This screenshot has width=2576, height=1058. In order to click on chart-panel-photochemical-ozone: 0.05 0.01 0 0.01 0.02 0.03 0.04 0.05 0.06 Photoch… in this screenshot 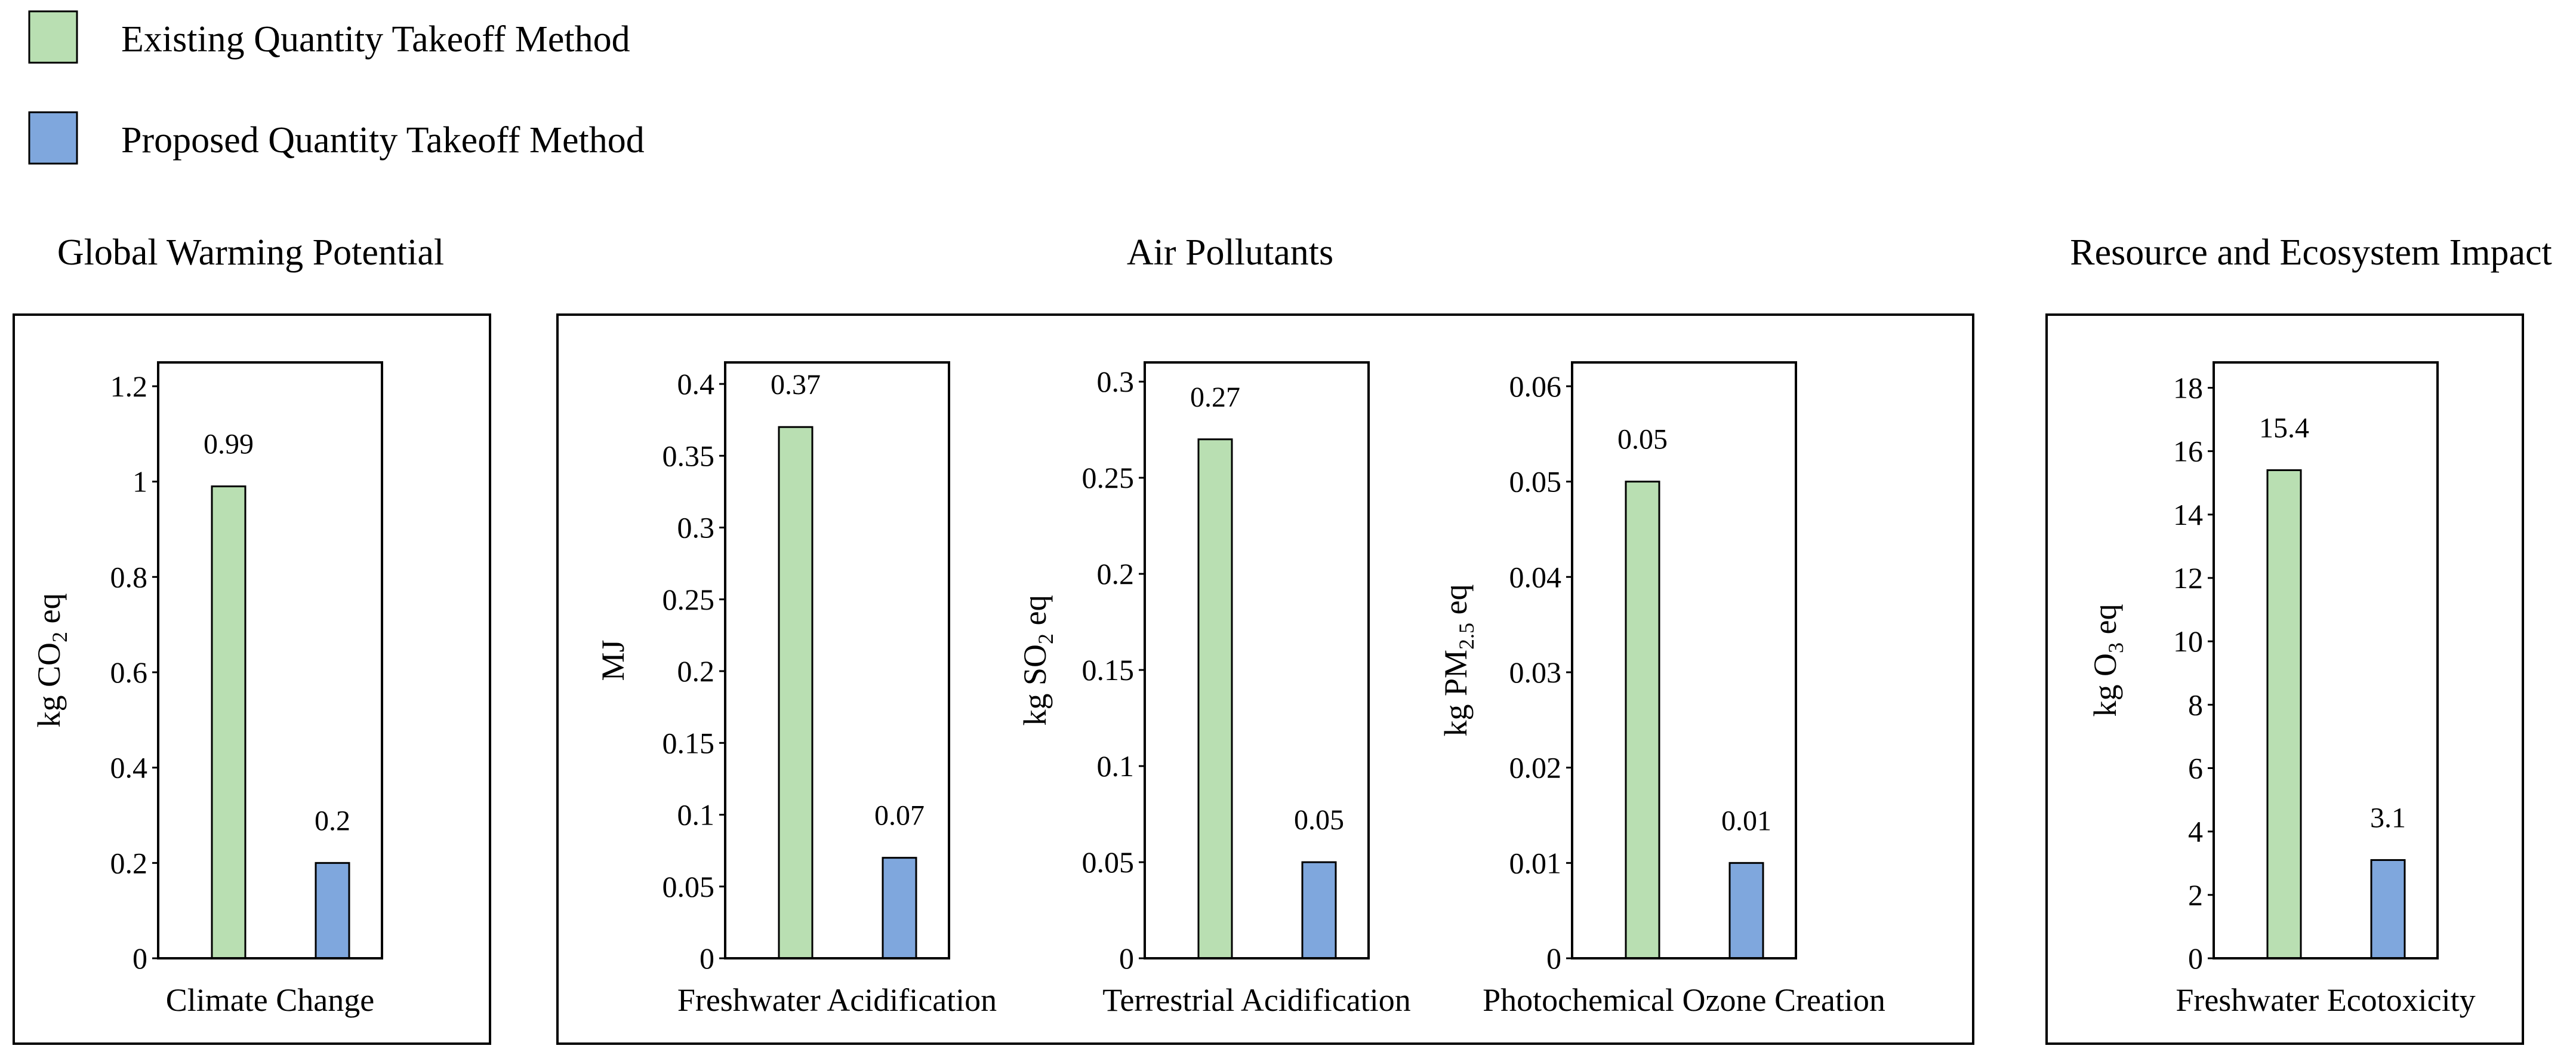, I will do `click(1661, 689)`.